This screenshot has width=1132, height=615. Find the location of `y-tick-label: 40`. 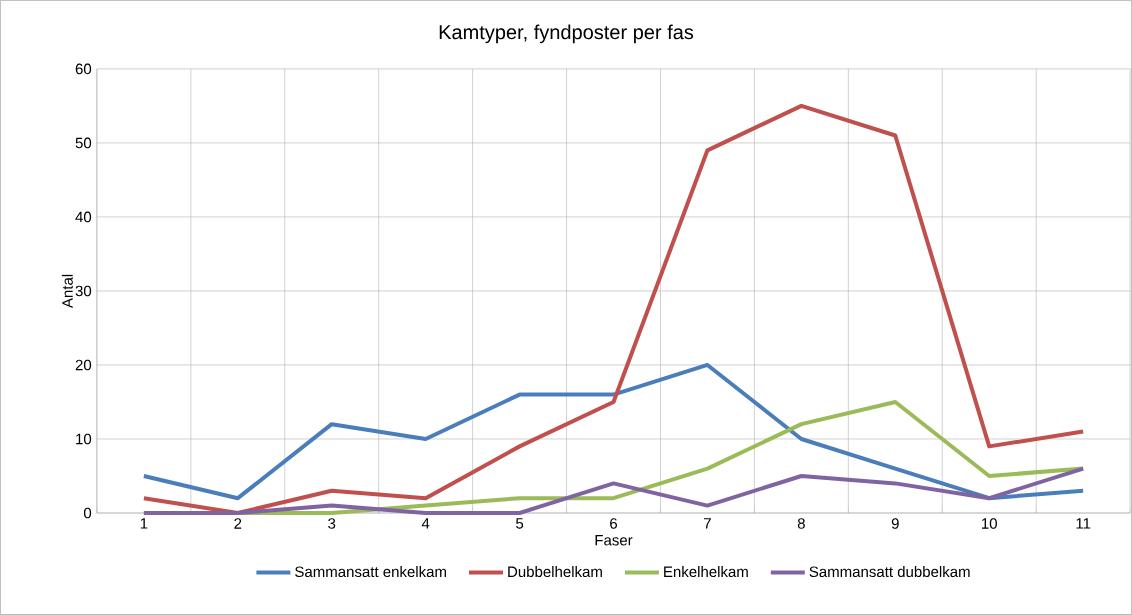

y-tick-label: 40 is located at coordinates (83, 217).